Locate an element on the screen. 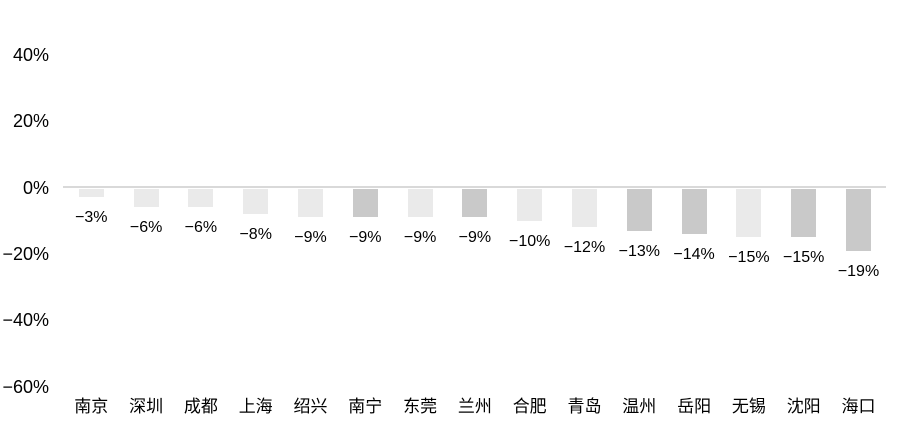 The width and height of the screenshot is (906, 436). bar-青岛 is located at coordinates (584, 208).